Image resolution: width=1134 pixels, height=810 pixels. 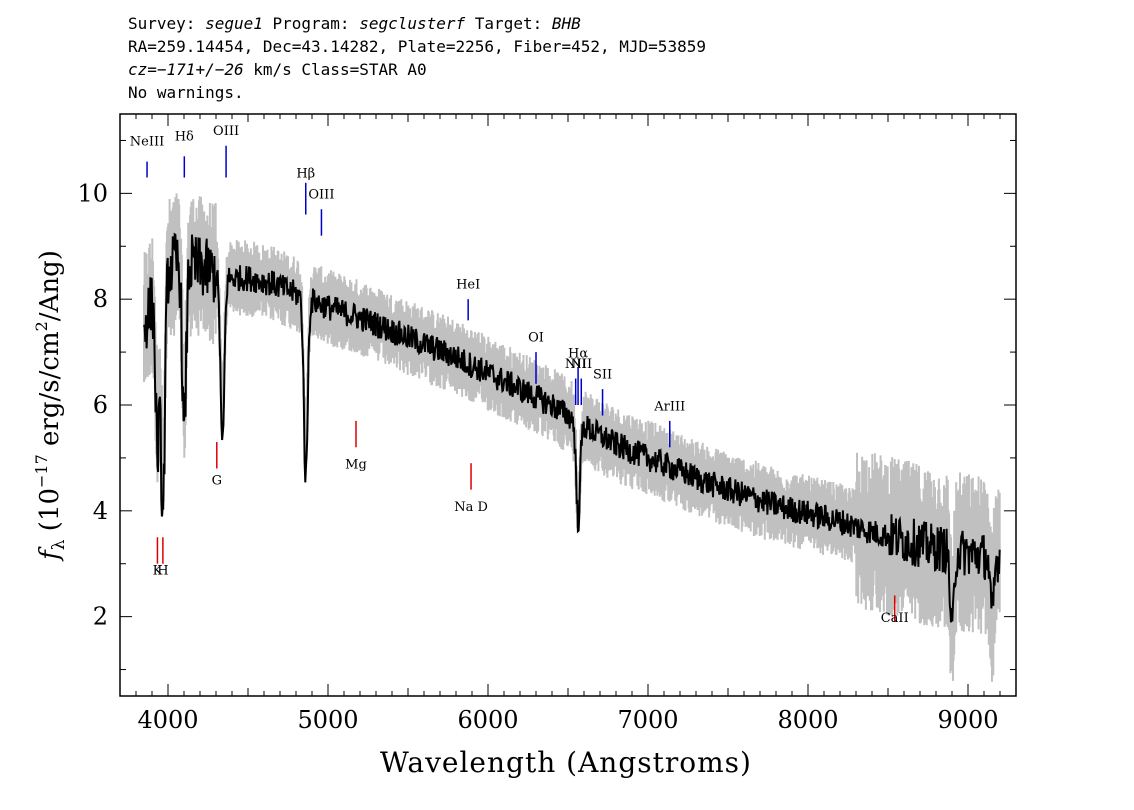 What do you see at coordinates (100, 299) in the screenshot?
I see `y-tick-label: 8` at bounding box center [100, 299].